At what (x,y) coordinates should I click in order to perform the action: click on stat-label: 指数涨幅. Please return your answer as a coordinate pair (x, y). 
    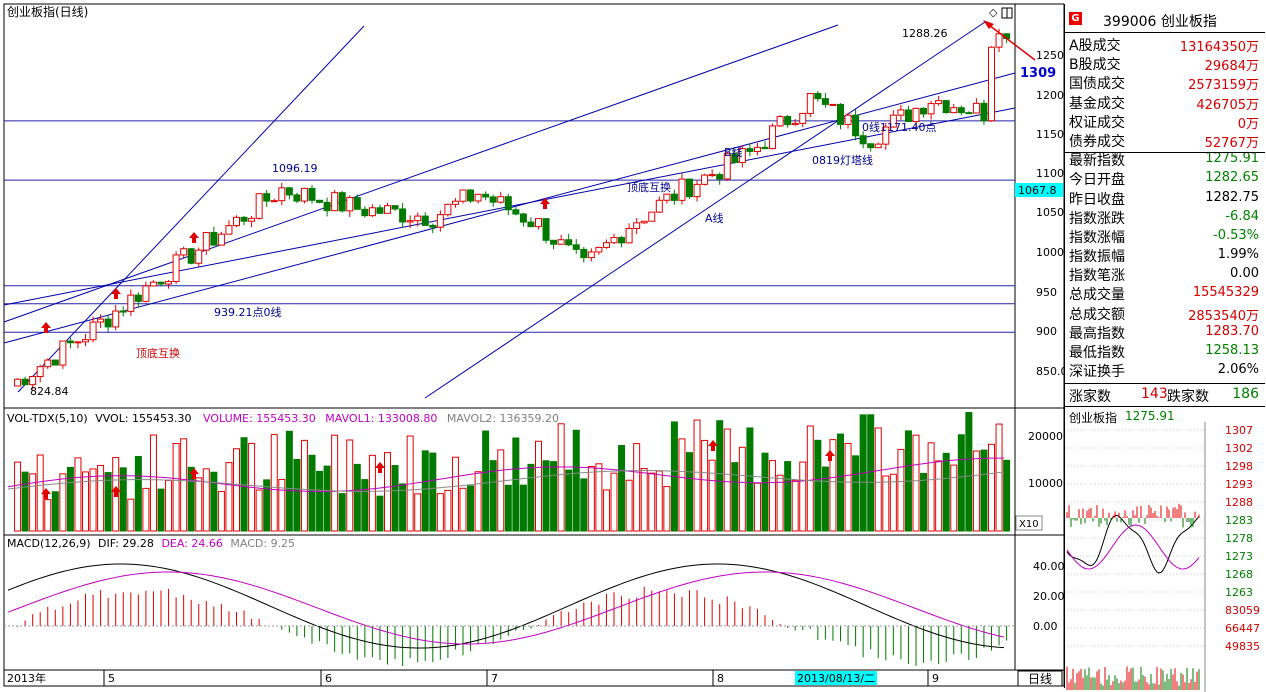
    Looking at the image, I should click on (1097, 237).